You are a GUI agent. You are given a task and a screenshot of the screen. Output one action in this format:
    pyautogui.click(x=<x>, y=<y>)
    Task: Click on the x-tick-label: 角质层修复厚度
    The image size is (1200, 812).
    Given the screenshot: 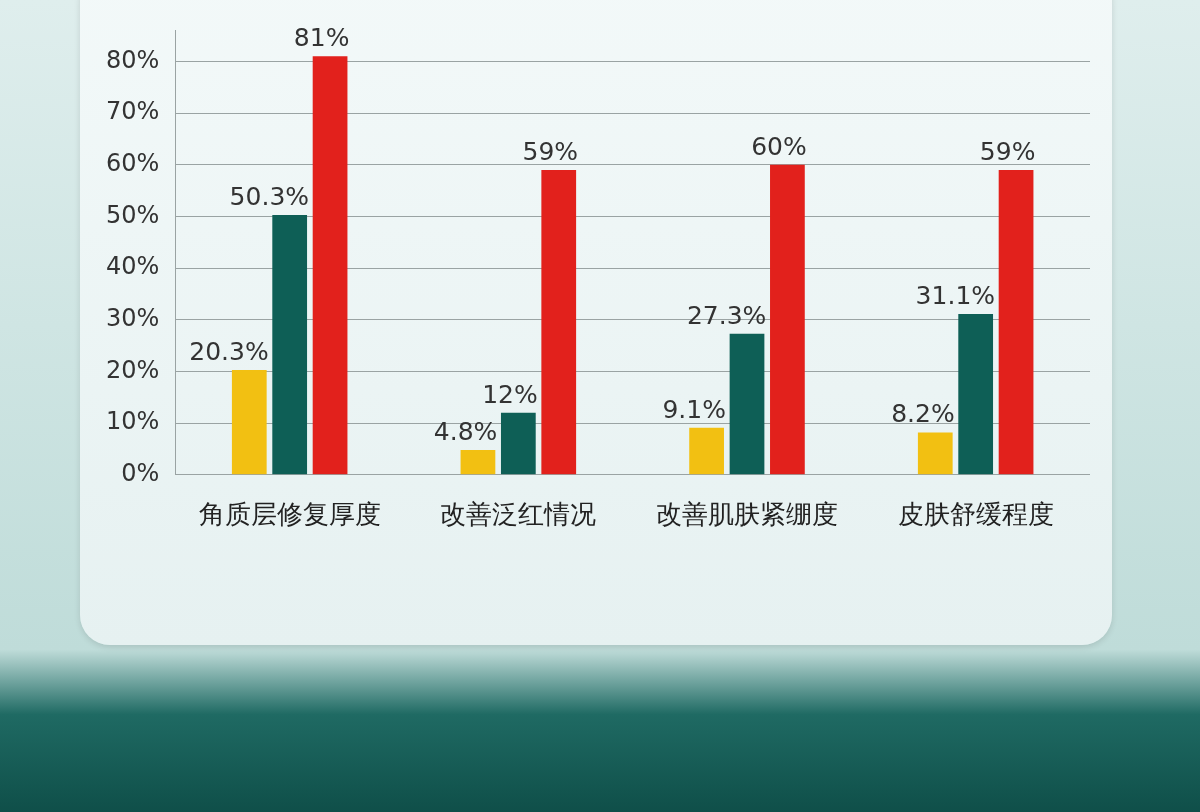 What is the action you would take?
    pyautogui.click(x=289, y=514)
    